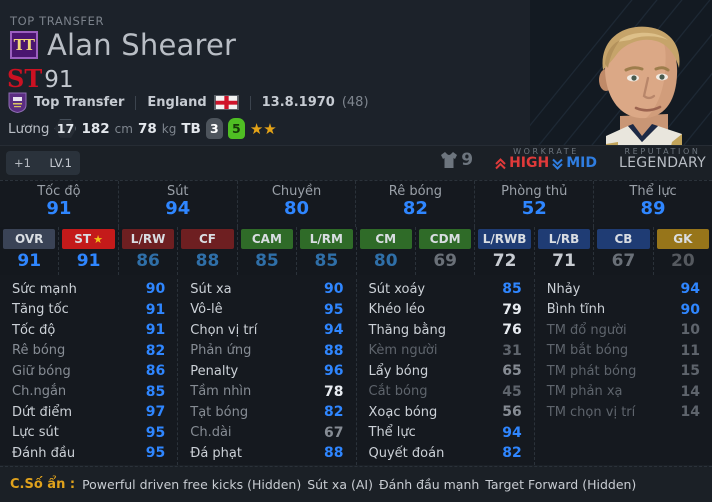 This screenshot has width=712, height=502. I want to click on stat-value: 97, so click(155, 412).